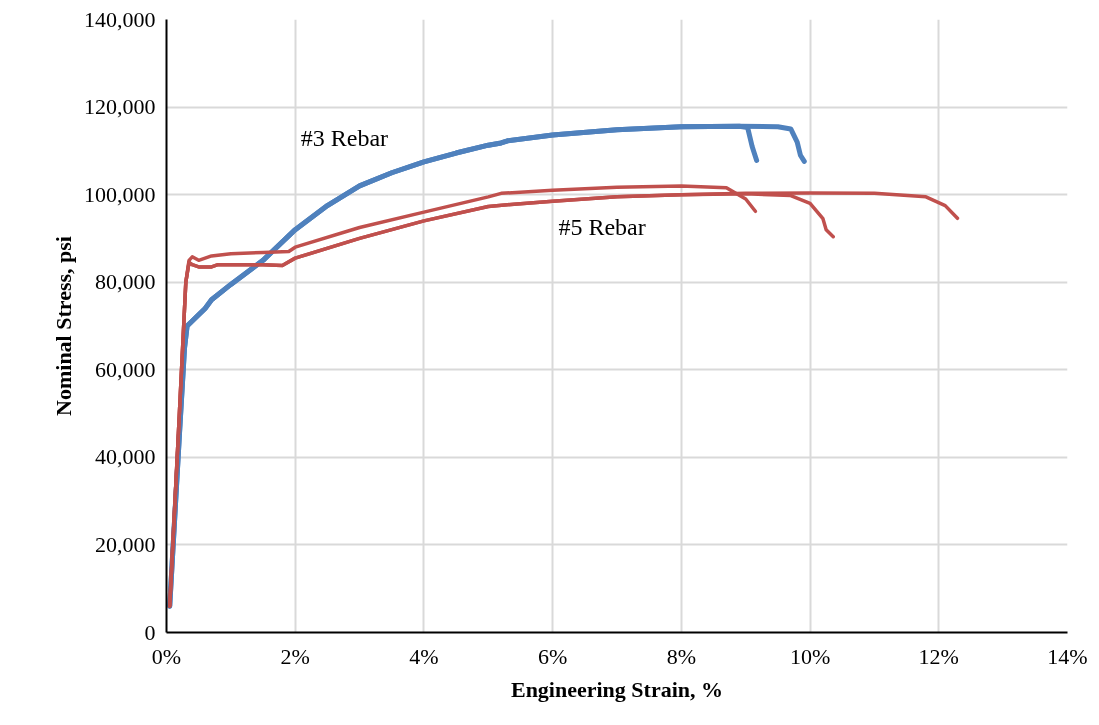 The height and width of the screenshot is (725, 1099). I want to click on y-tick-label: 60,000, so click(125, 369).